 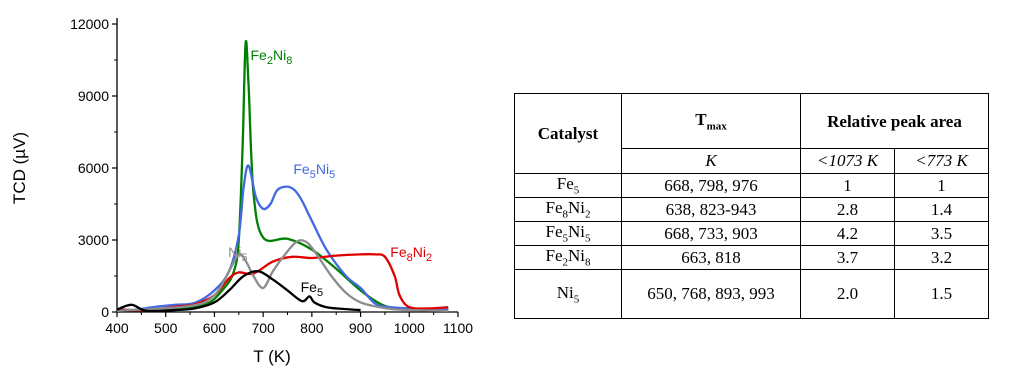 What do you see at coordinates (105, 312) in the screenshot?
I see `y-tick-label: 0` at bounding box center [105, 312].